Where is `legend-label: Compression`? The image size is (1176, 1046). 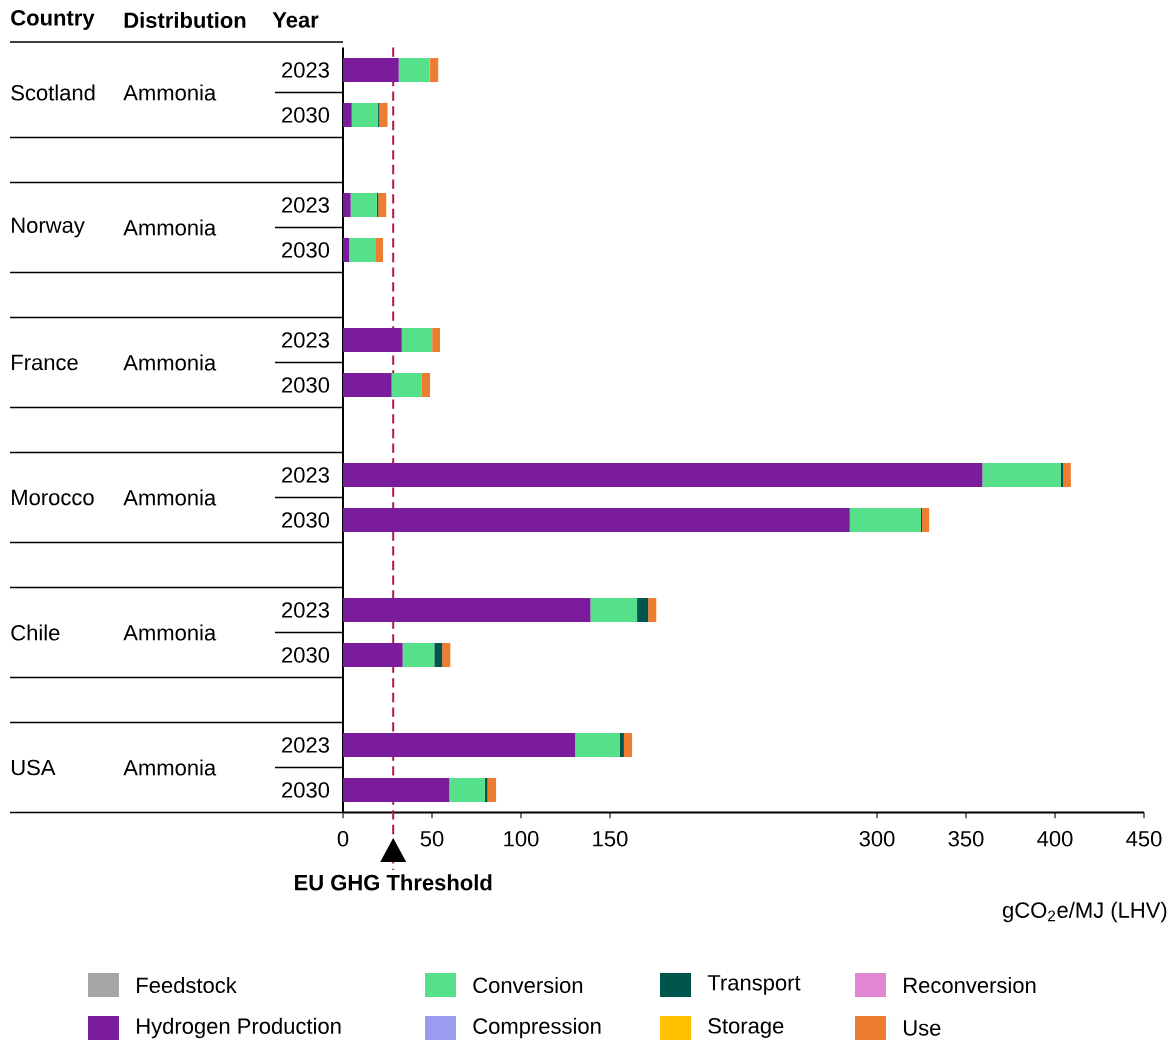
legend-label: Compression is located at coordinates (537, 1028).